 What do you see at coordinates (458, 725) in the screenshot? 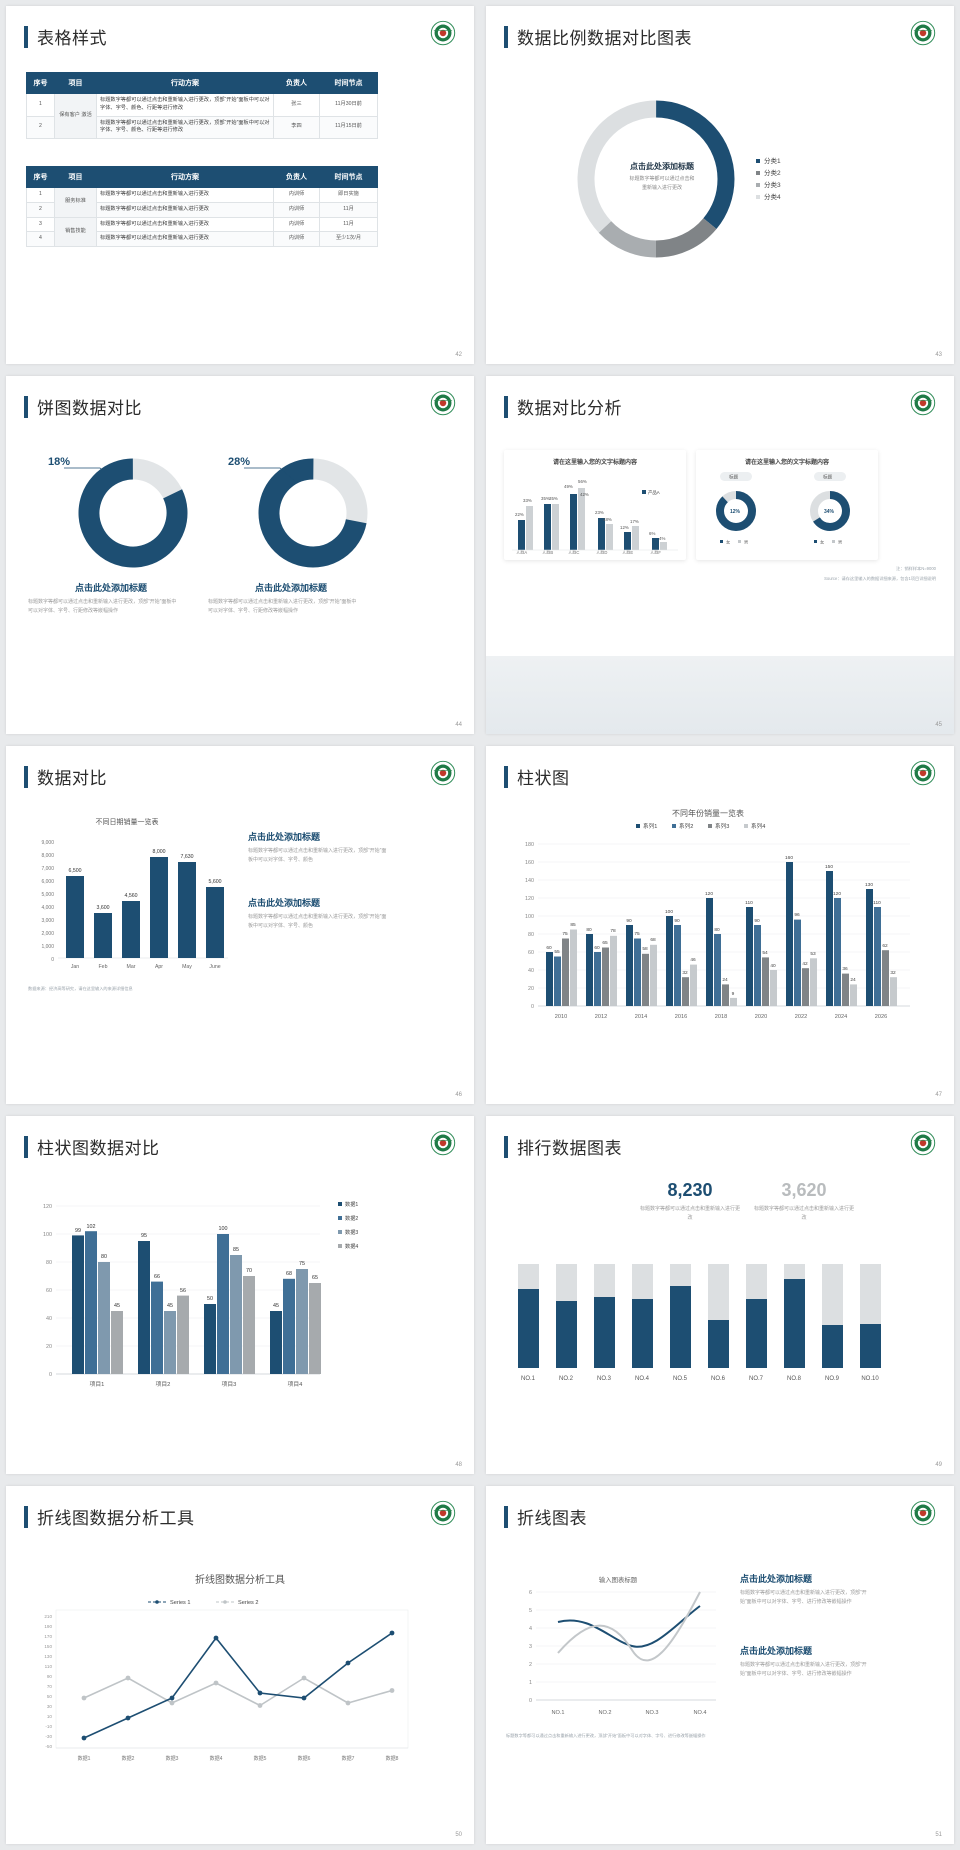
I see `page-number: 44` at bounding box center [458, 725].